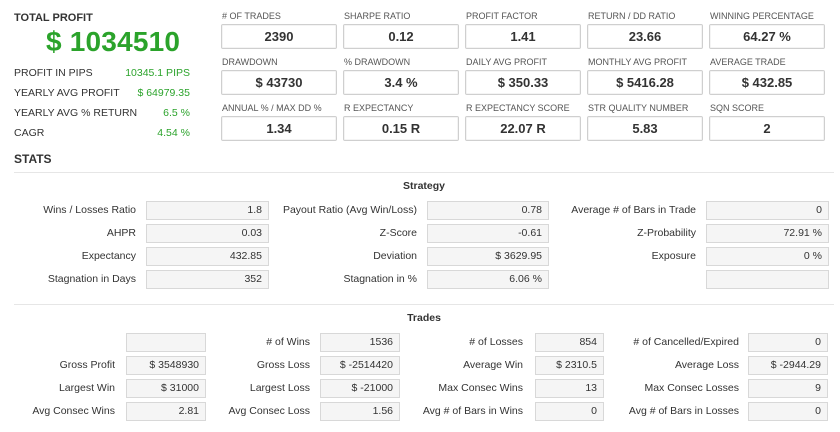 The height and width of the screenshot is (432, 840). What do you see at coordinates (518, 108) in the screenshot?
I see `metric-label: R EXPECTANCY SCORE` at bounding box center [518, 108].